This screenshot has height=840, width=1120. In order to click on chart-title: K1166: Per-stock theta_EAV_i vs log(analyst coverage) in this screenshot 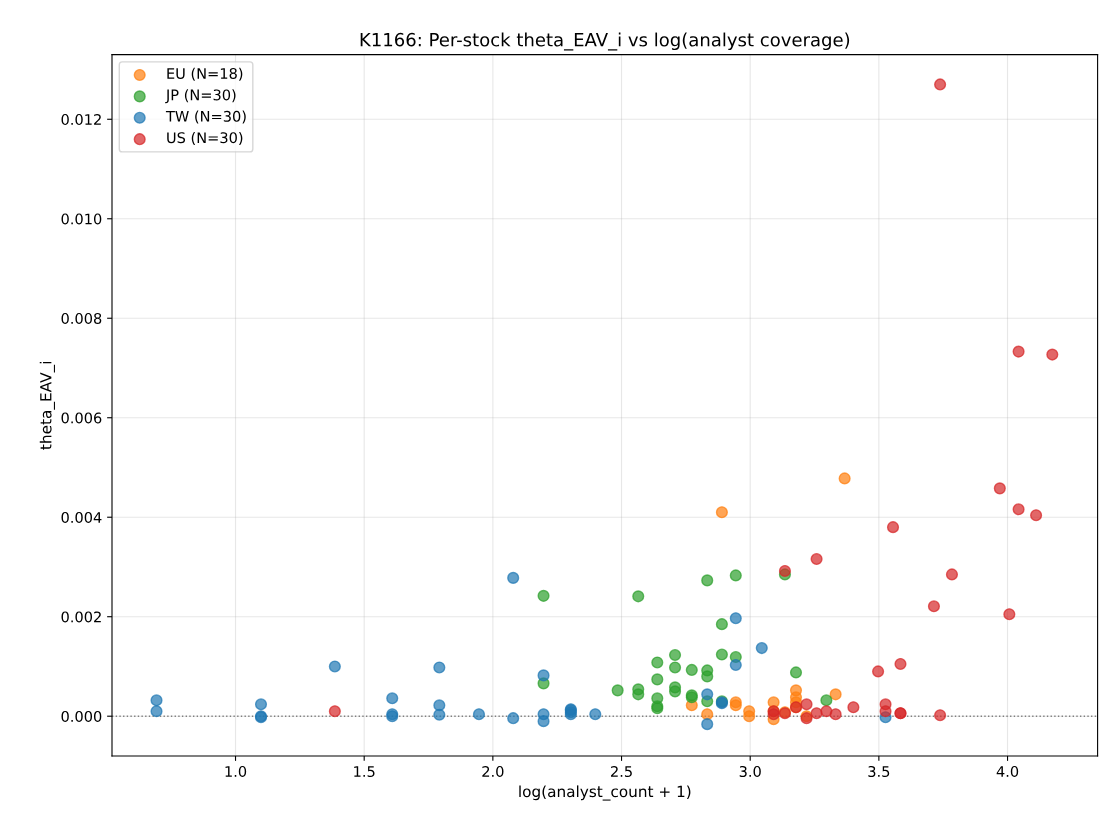, I will do `click(605, 41)`.